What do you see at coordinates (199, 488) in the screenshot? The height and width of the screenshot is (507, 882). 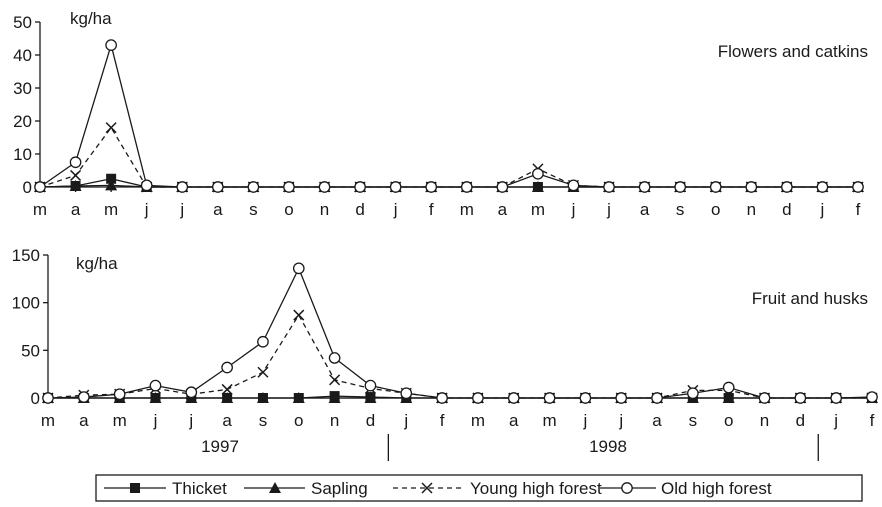 I see `legend-label: Thicket` at bounding box center [199, 488].